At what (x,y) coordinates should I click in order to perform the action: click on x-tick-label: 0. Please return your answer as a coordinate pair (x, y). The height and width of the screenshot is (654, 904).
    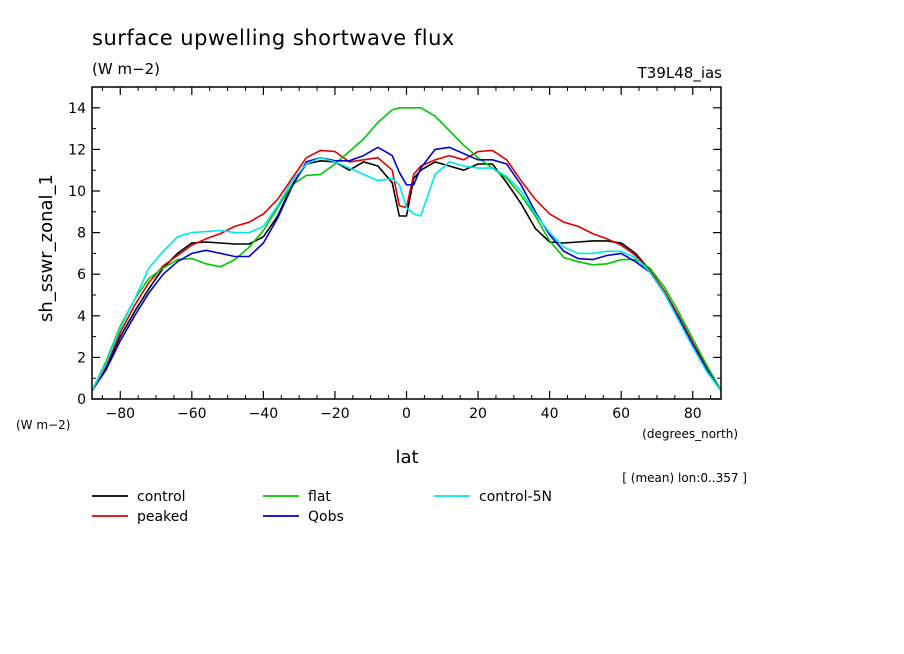
    Looking at the image, I should click on (406, 414).